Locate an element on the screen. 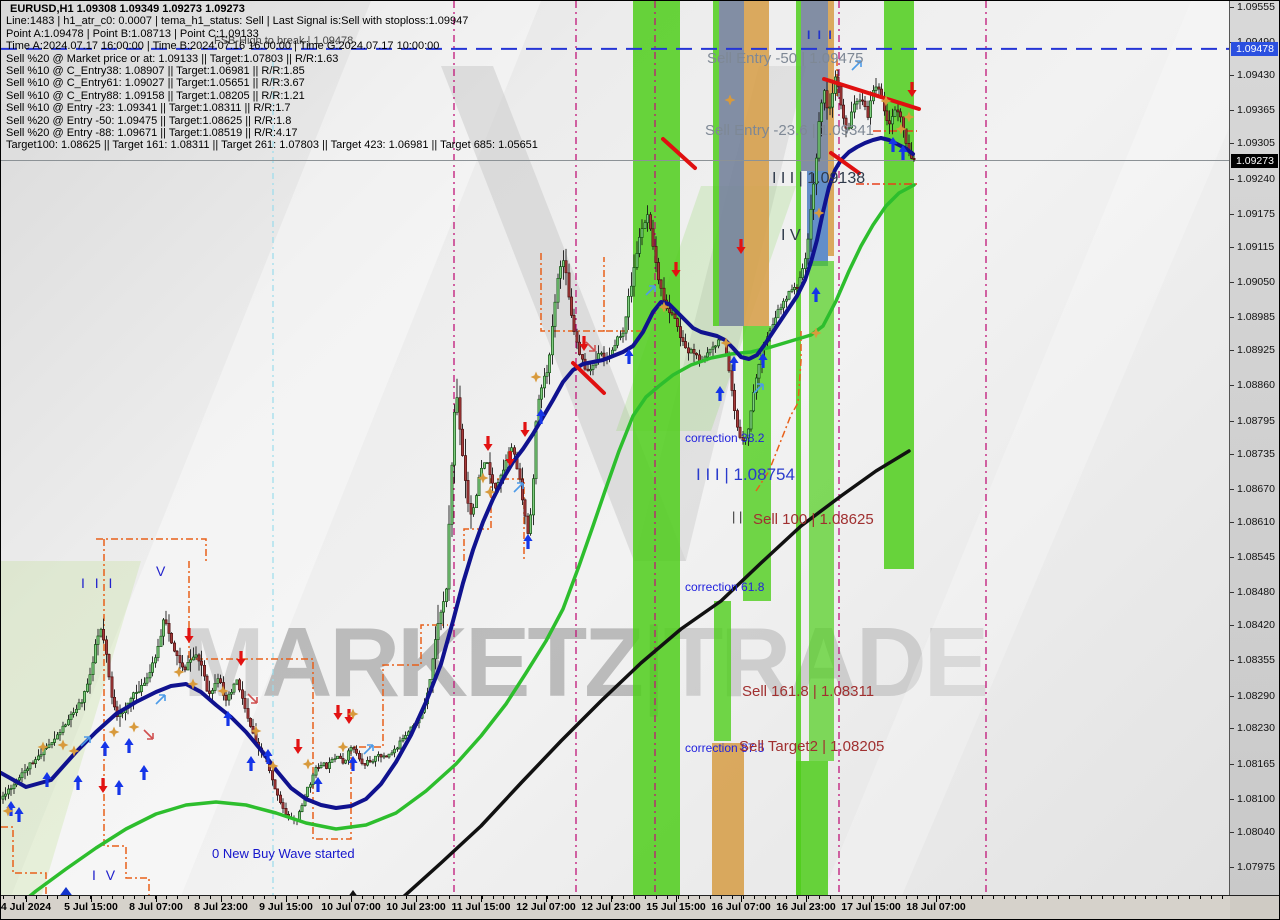 Image resolution: width=1280 pixels, height=920 pixels. price-label: 1.08100 is located at coordinates (1256, 799).